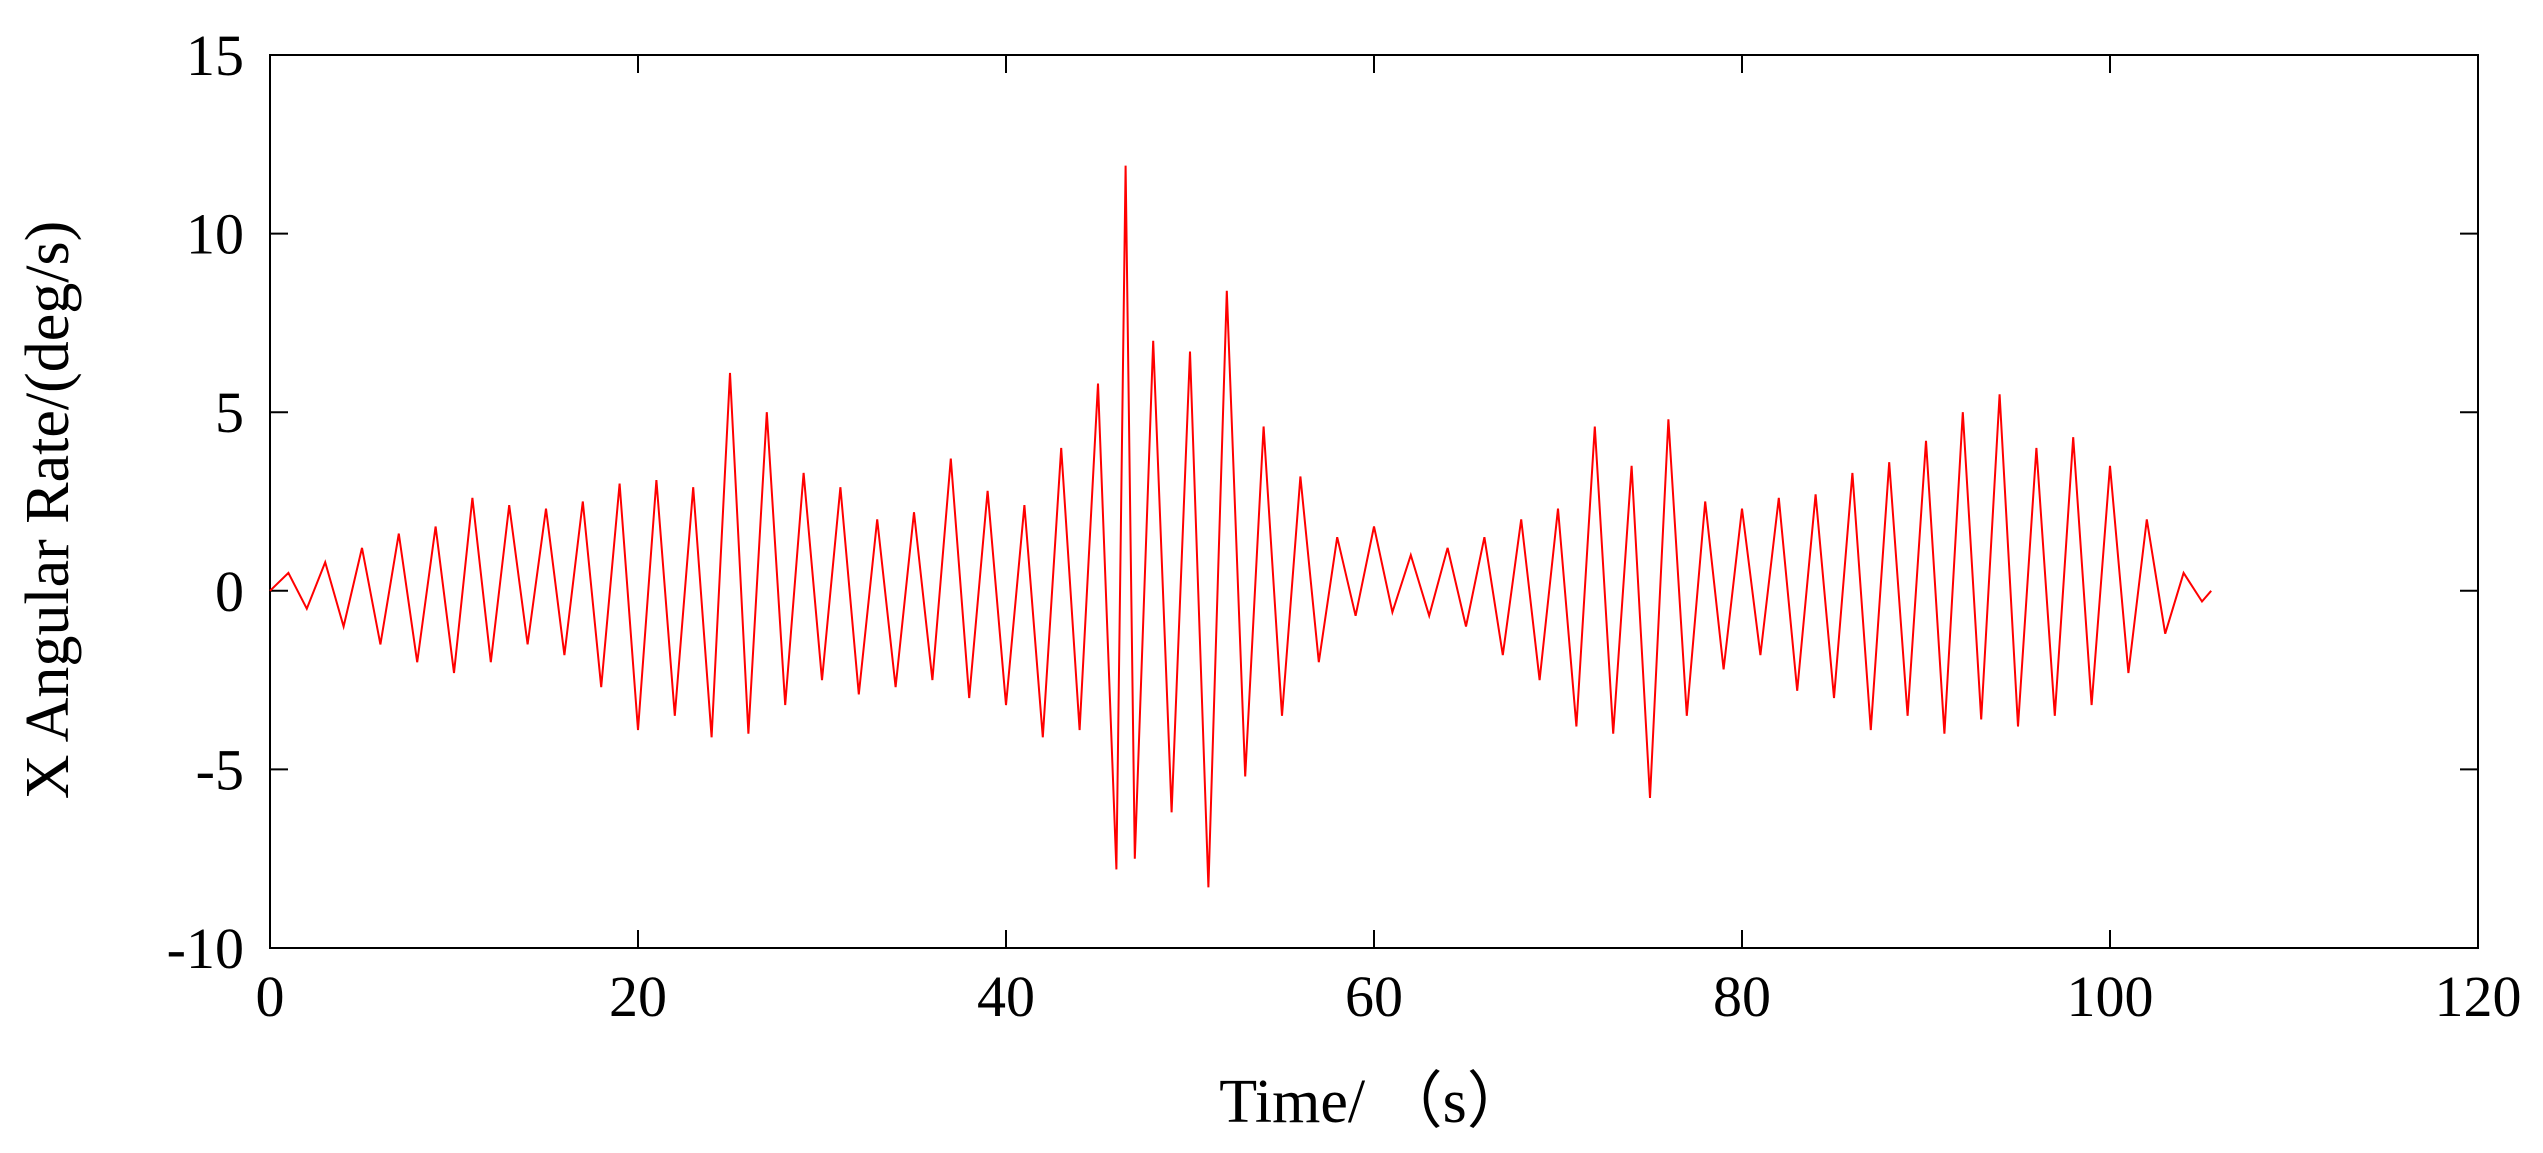  Describe the element at coordinates (1374, 1102) in the screenshot. I see `x-axis-title: Time/ （s）` at that location.